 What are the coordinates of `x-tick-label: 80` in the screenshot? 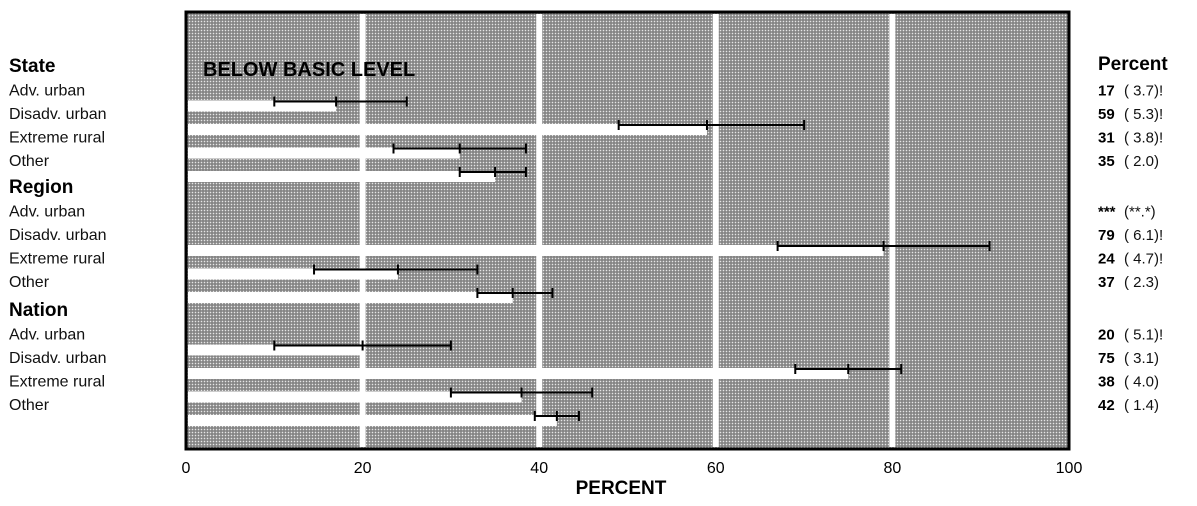 It's located at (893, 468).